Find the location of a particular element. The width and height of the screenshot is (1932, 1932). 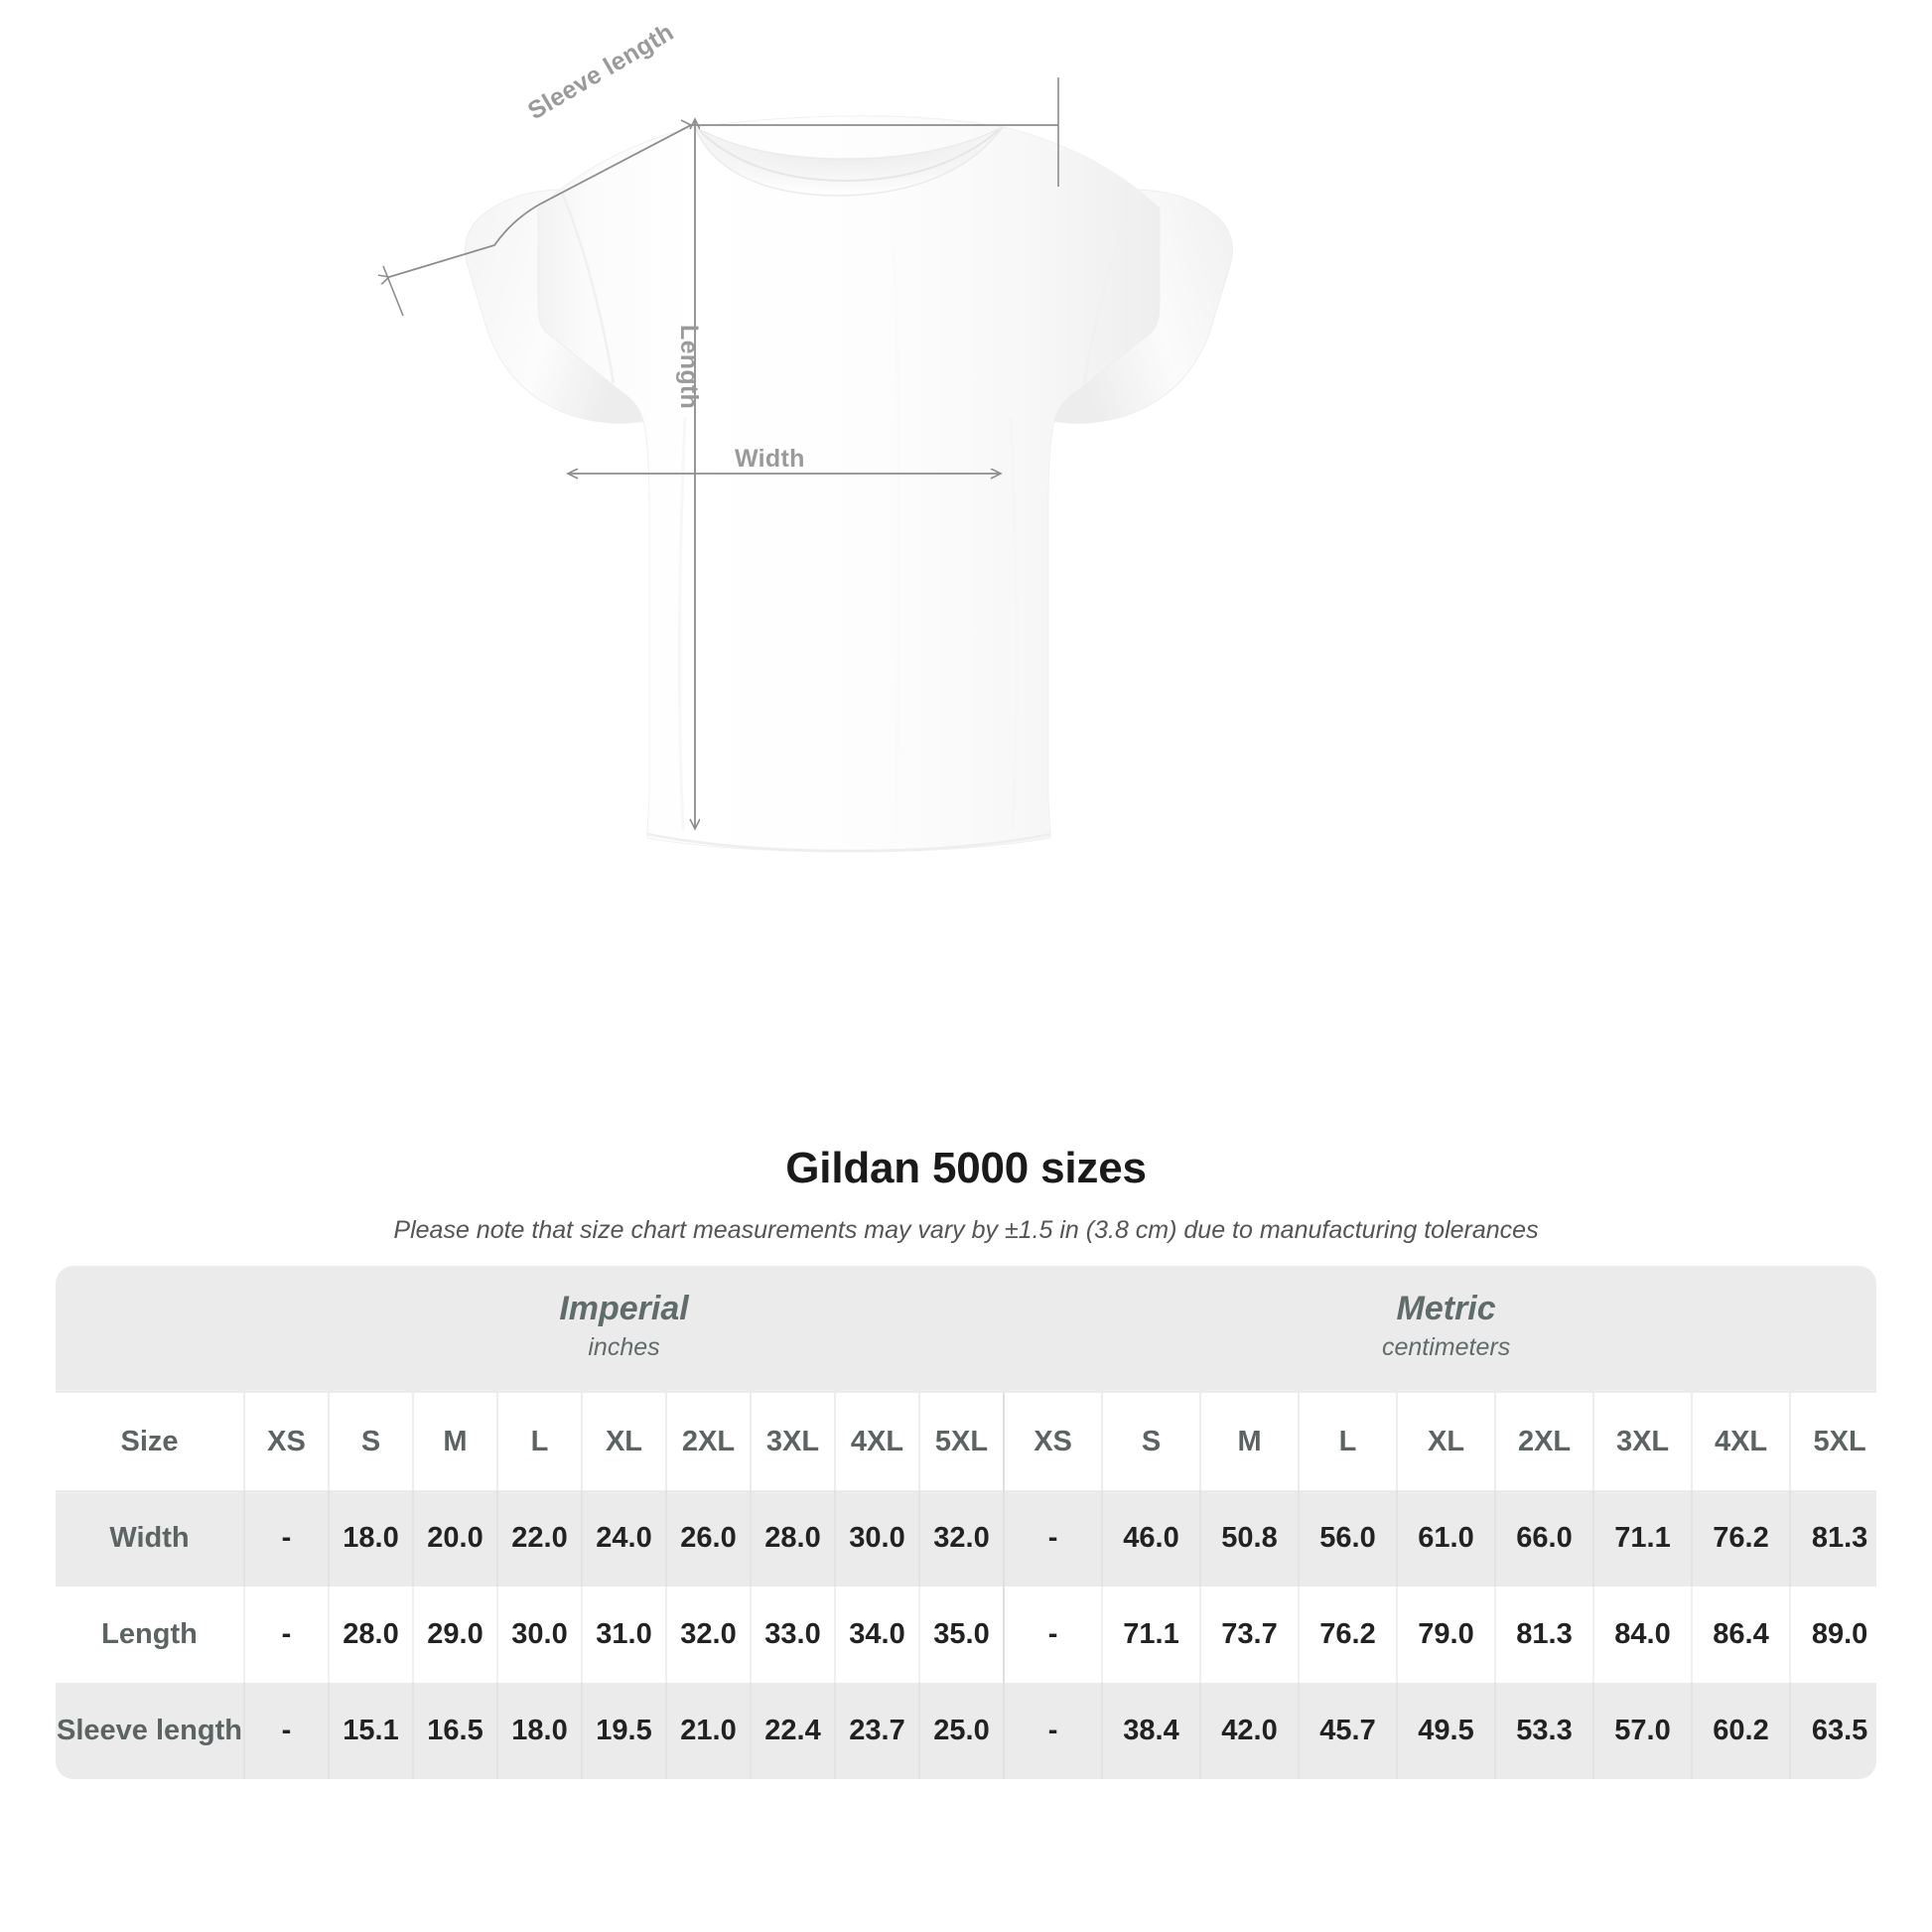

cell-sleeve-metric-m: 42.0 is located at coordinates (1249, 1731).